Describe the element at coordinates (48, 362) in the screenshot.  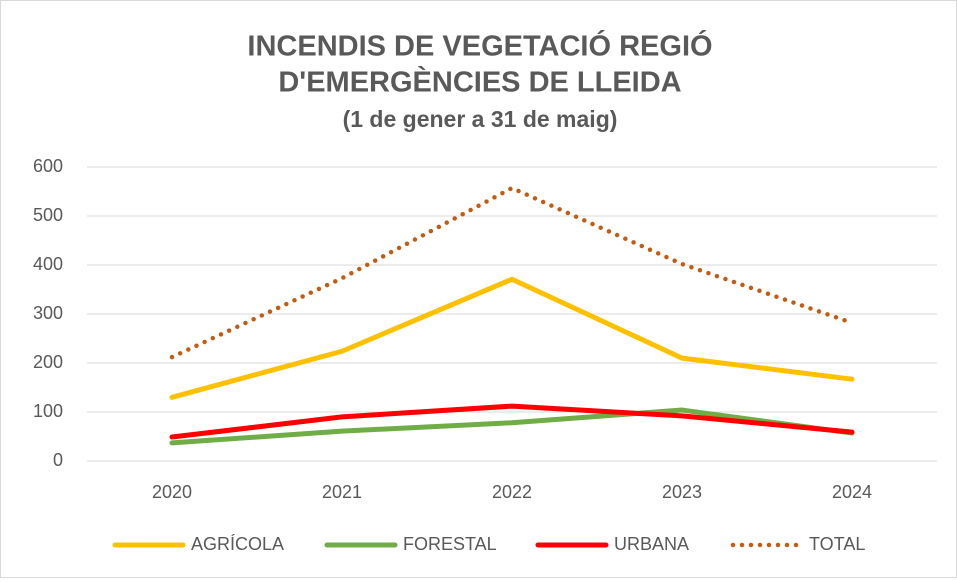
I see `y-tick-label: 200` at that location.